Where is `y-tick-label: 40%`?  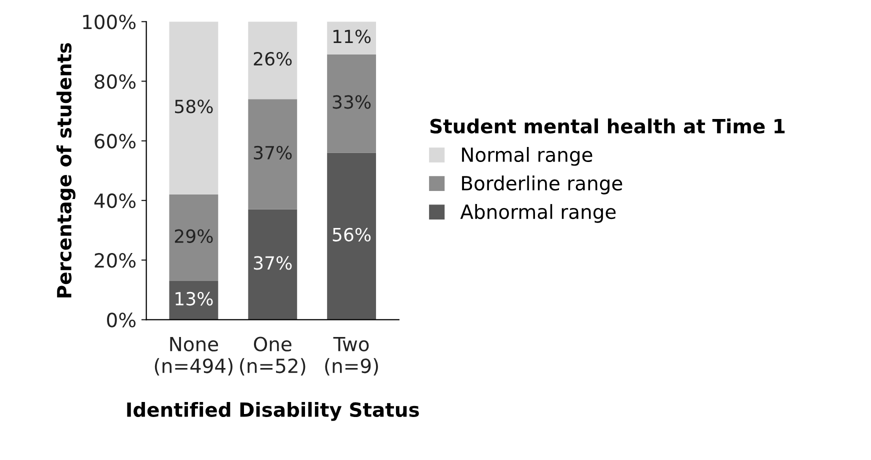 y-tick-label: 40% is located at coordinates (115, 200).